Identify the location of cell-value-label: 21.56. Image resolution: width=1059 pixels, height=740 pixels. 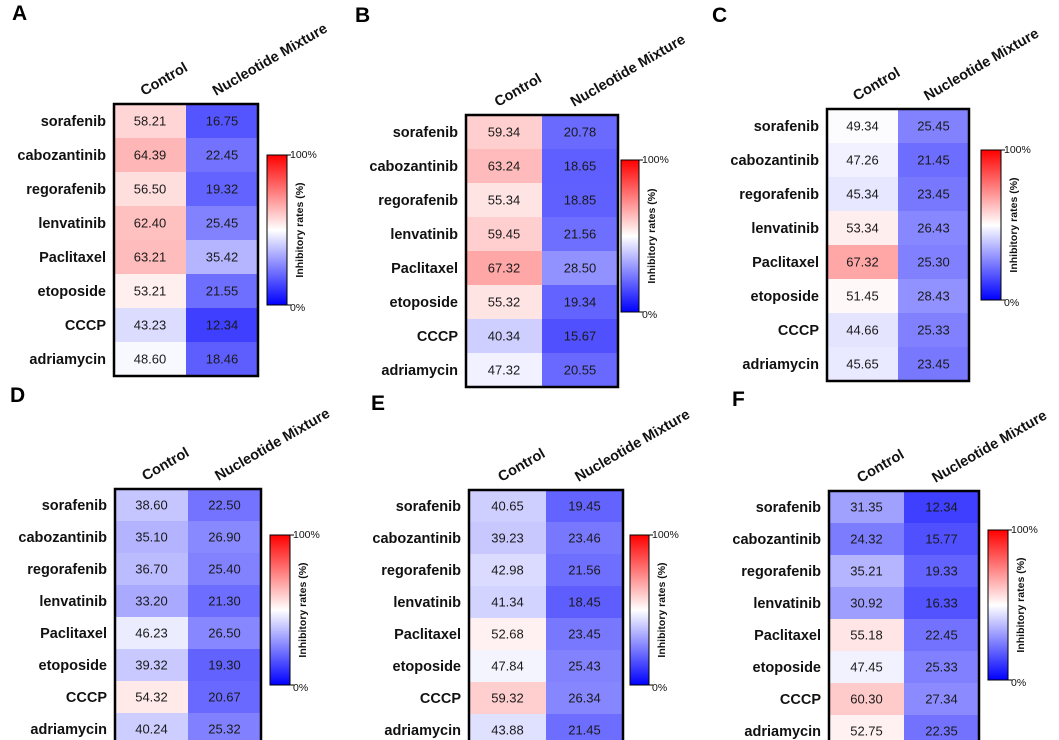
(580, 234).